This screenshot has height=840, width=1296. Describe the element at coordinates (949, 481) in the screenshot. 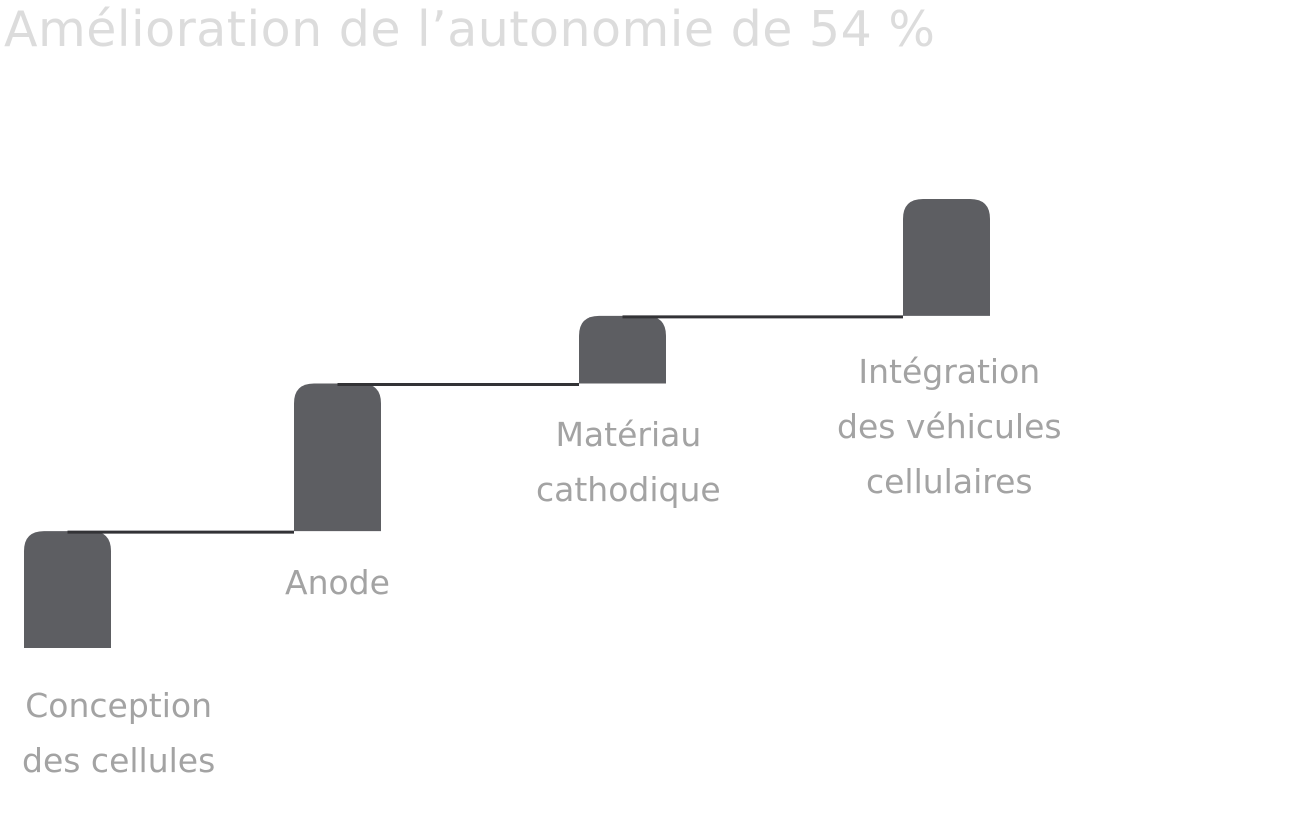

I see `step-label-line: cellulaires` at that location.